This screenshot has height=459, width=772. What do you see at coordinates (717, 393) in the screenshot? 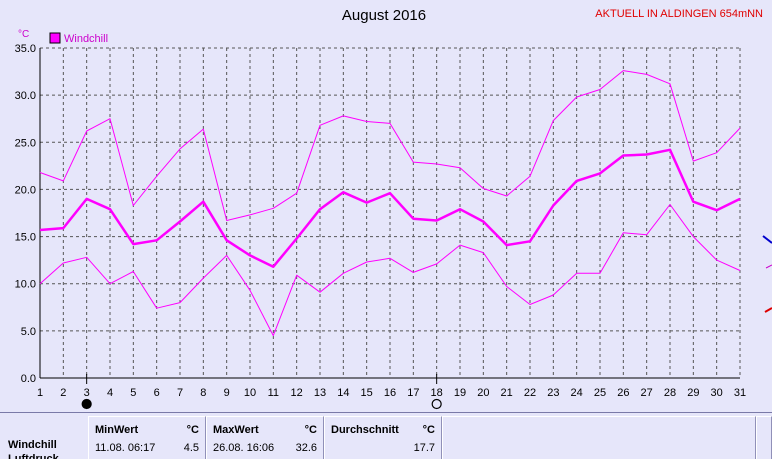
I see `x-tick-label: 30` at bounding box center [717, 393].